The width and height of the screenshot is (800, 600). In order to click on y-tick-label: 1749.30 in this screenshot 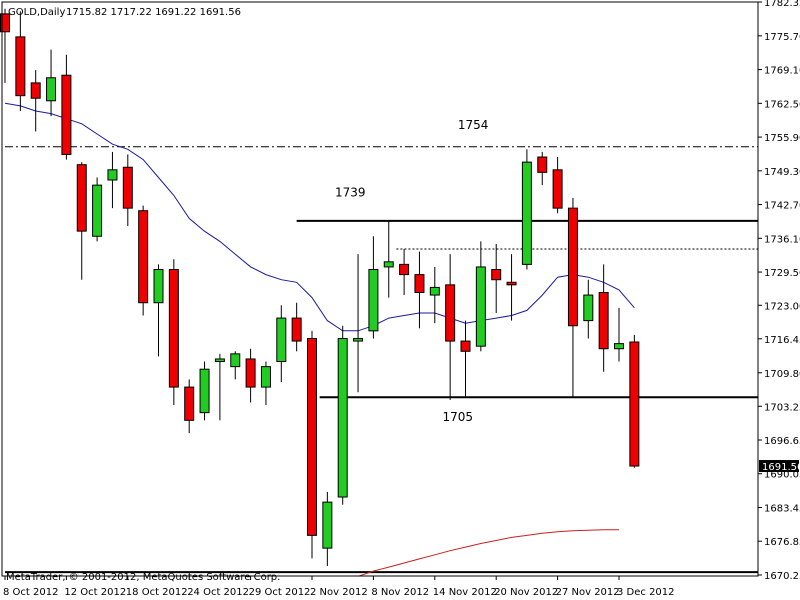, I will do `click(782, 172)`.